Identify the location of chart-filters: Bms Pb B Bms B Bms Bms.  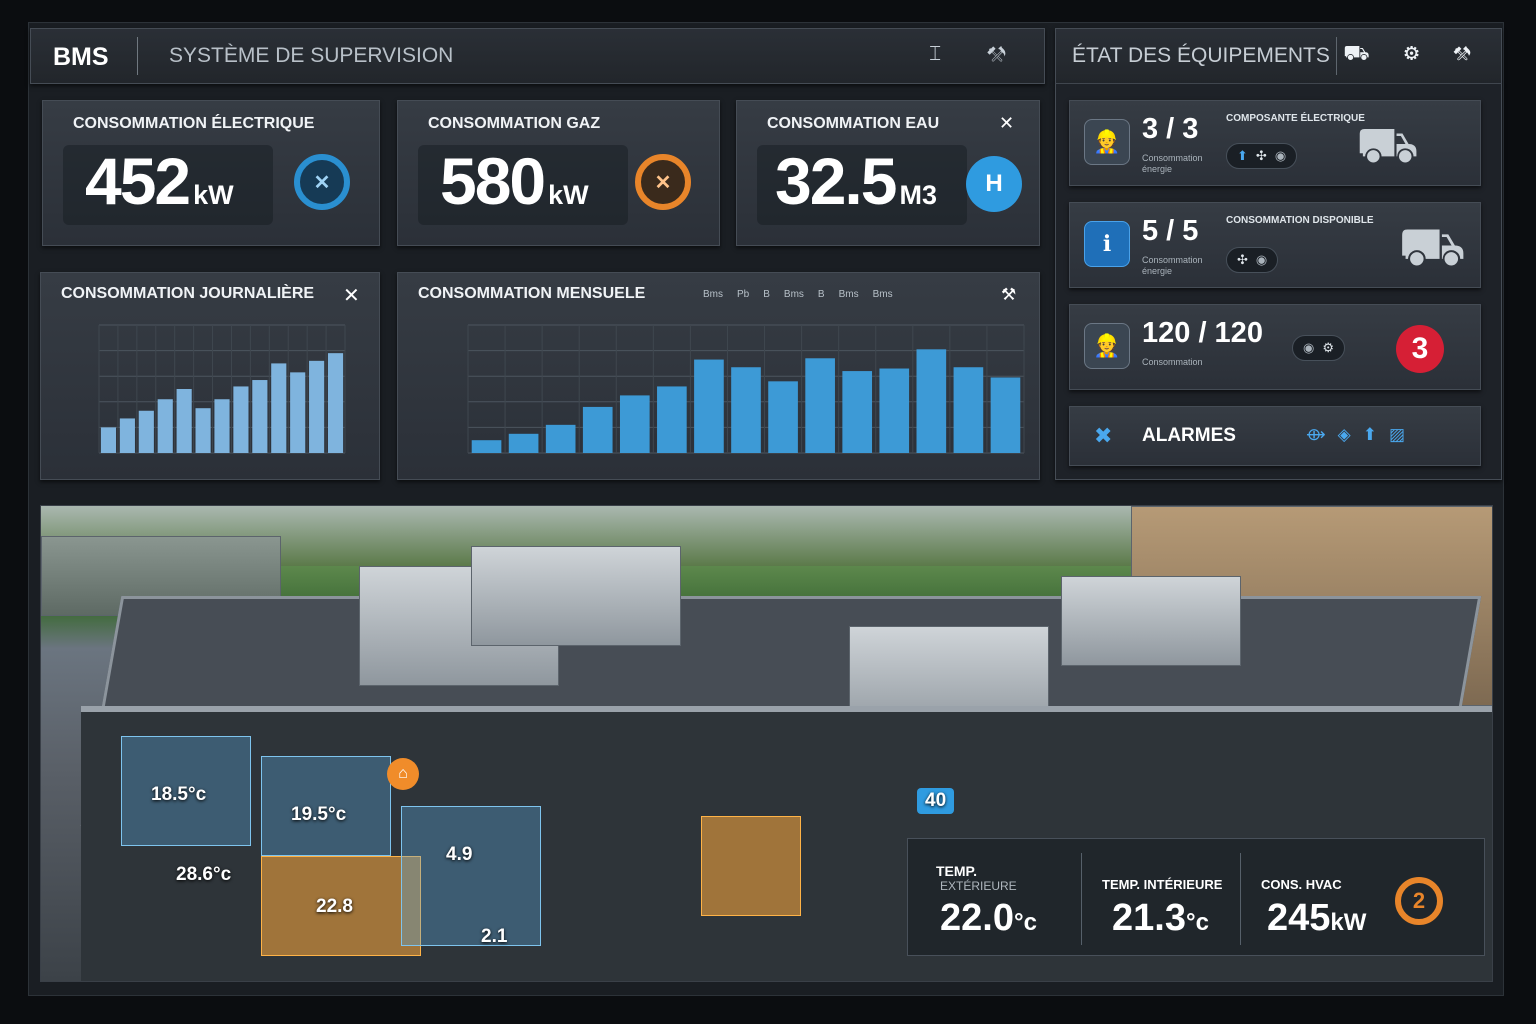
(798, 294).